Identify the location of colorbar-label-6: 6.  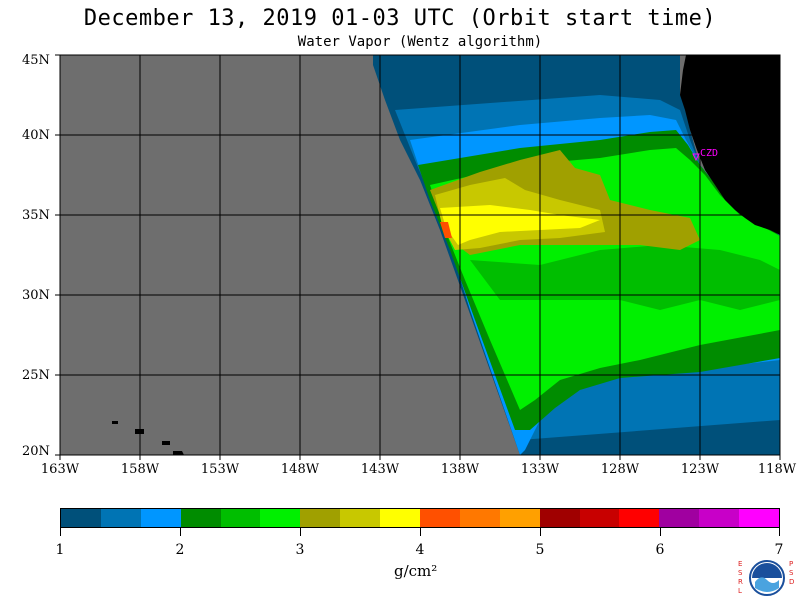
(660, 550).